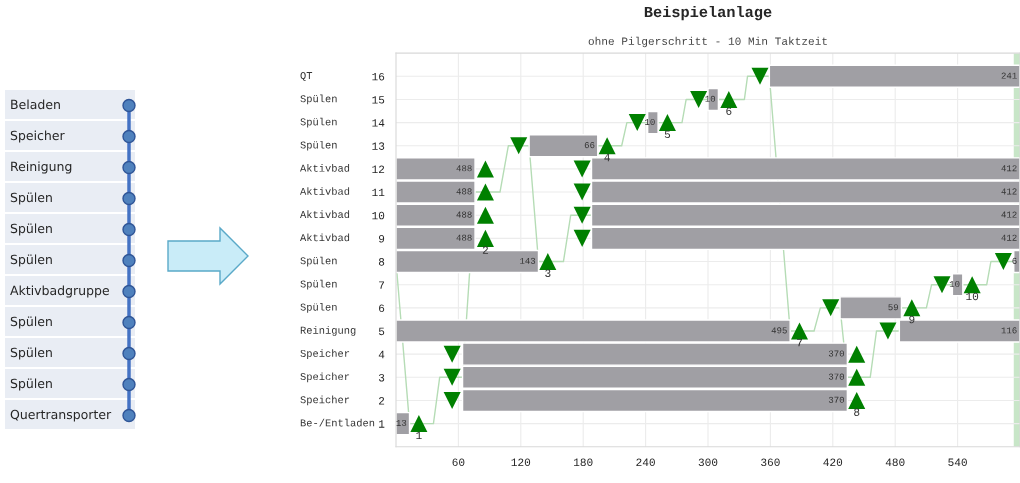  What do you see at coordinates (667, 134) in the screenshot?
I see `annotation: 5` at bounding box center [667, 134].